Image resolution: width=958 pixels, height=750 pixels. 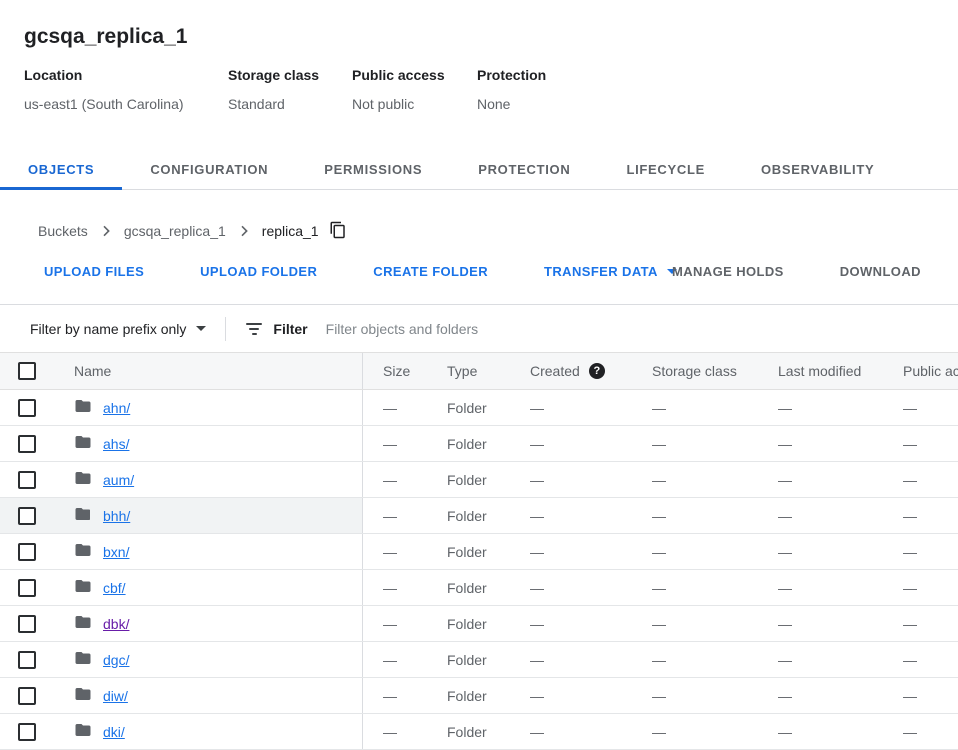 What do you see at coordinates (209, 169) in the screenshot?
I see `tab-configuration: Configuration` at bounding box center [209, 169].